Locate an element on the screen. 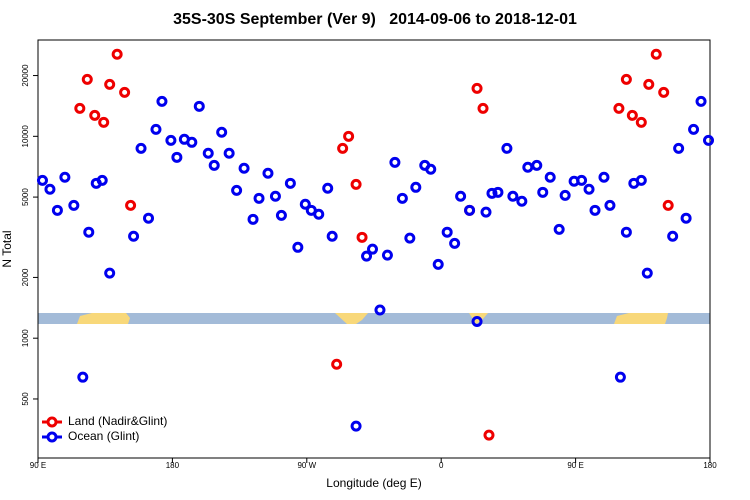 This screenshot has height=500, width=750. legend-label: Land (Nadir&Glint) is located at coordinates (117, 421).